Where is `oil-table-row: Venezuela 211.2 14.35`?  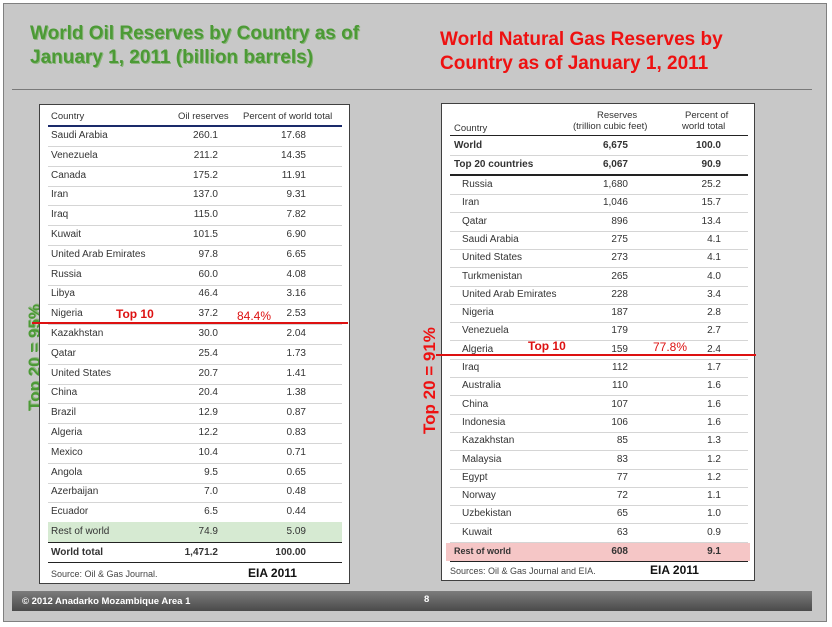
oil-table-row: Venezuela 211.2 14.35 is located at coordinates (194, 156).